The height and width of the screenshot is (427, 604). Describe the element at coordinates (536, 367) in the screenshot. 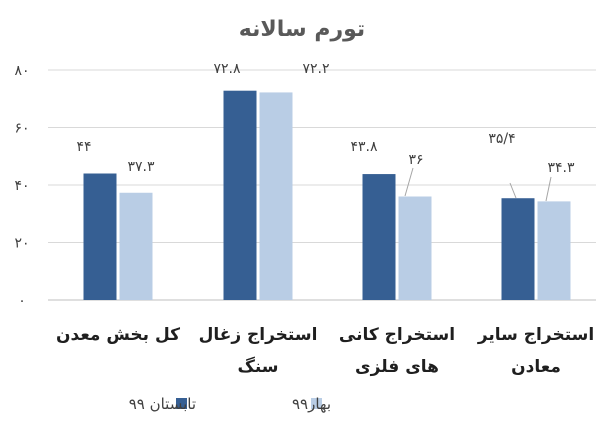

I see `category-label: معادن` at that location.